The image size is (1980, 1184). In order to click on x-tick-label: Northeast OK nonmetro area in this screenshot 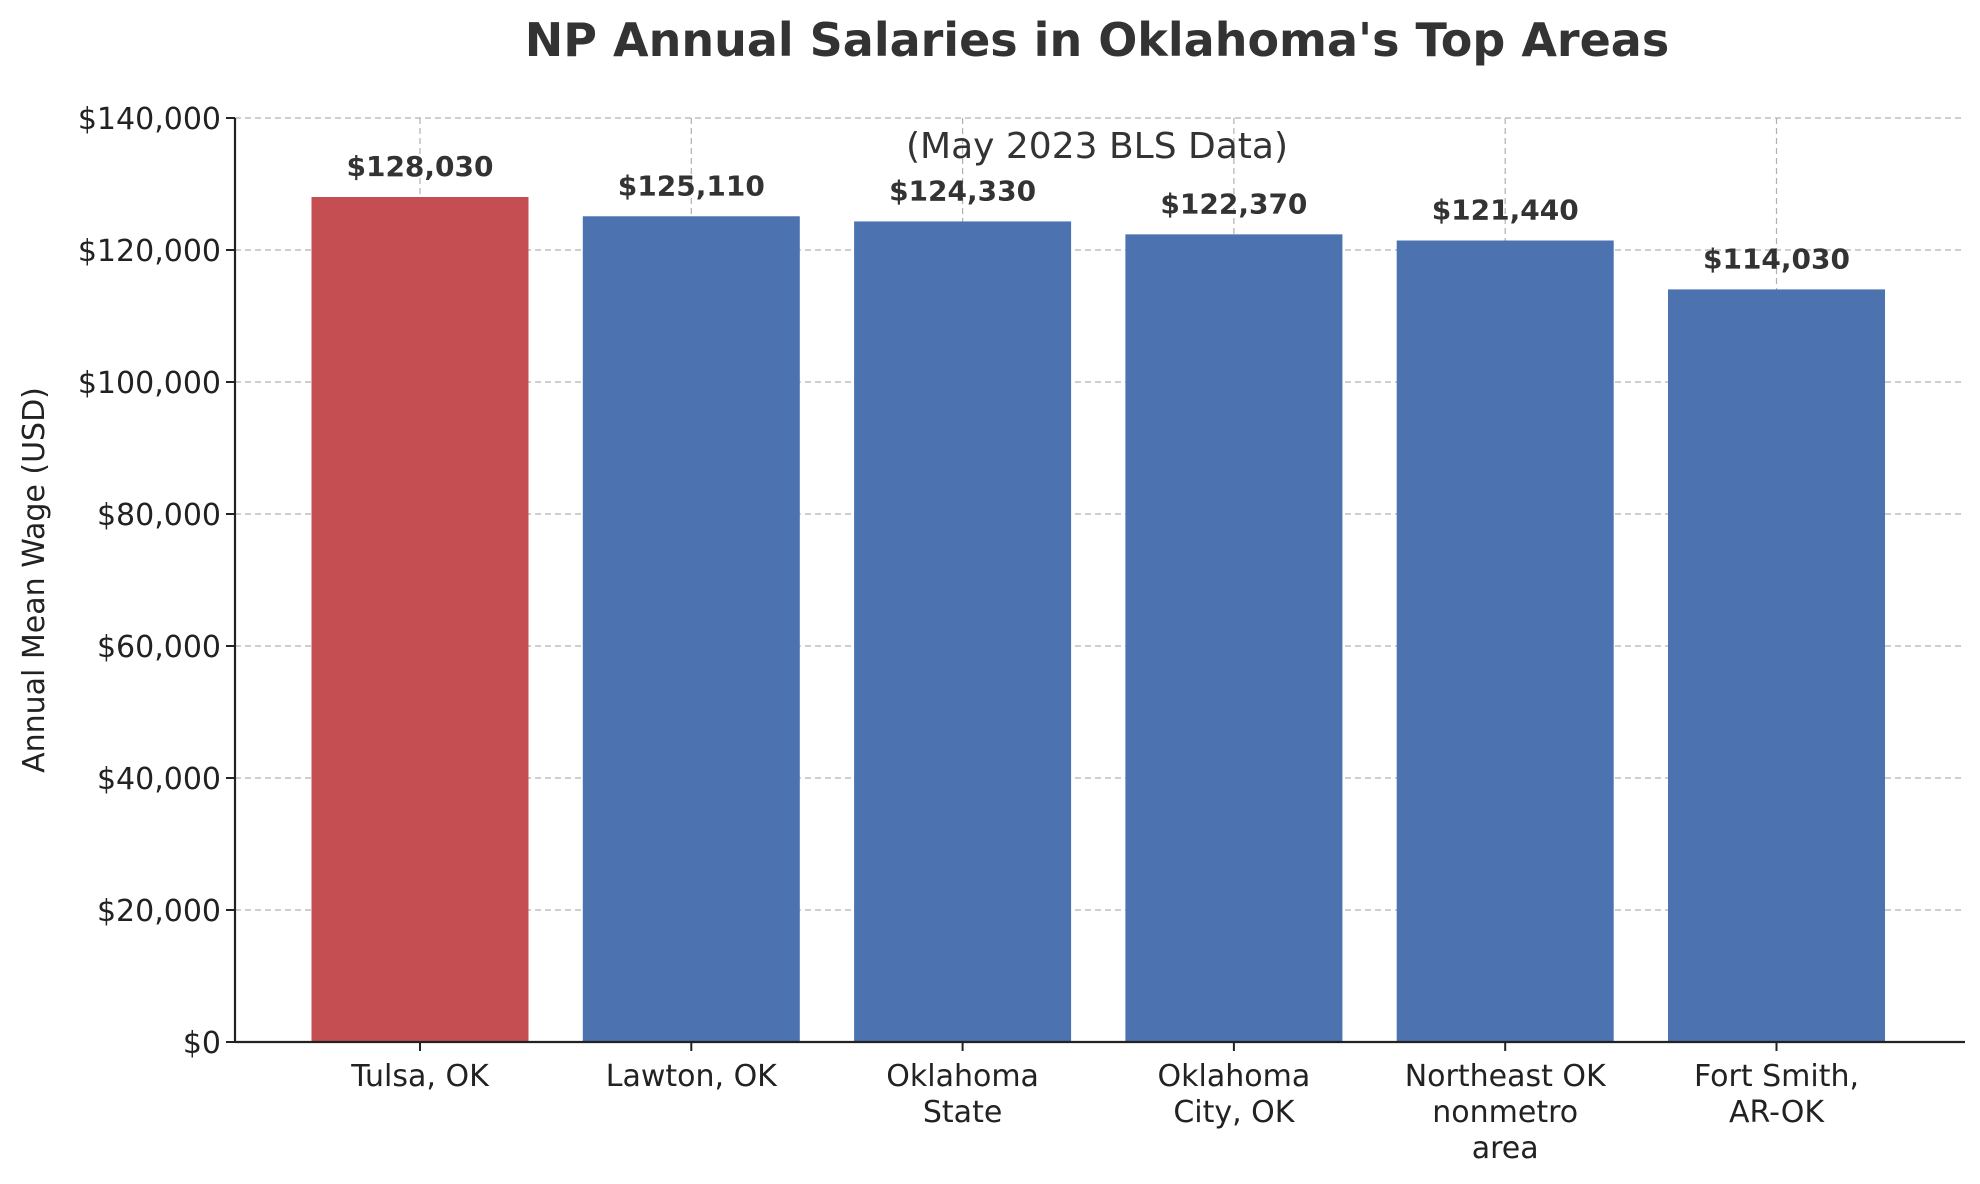, I will do `click(1506, 1112)`.